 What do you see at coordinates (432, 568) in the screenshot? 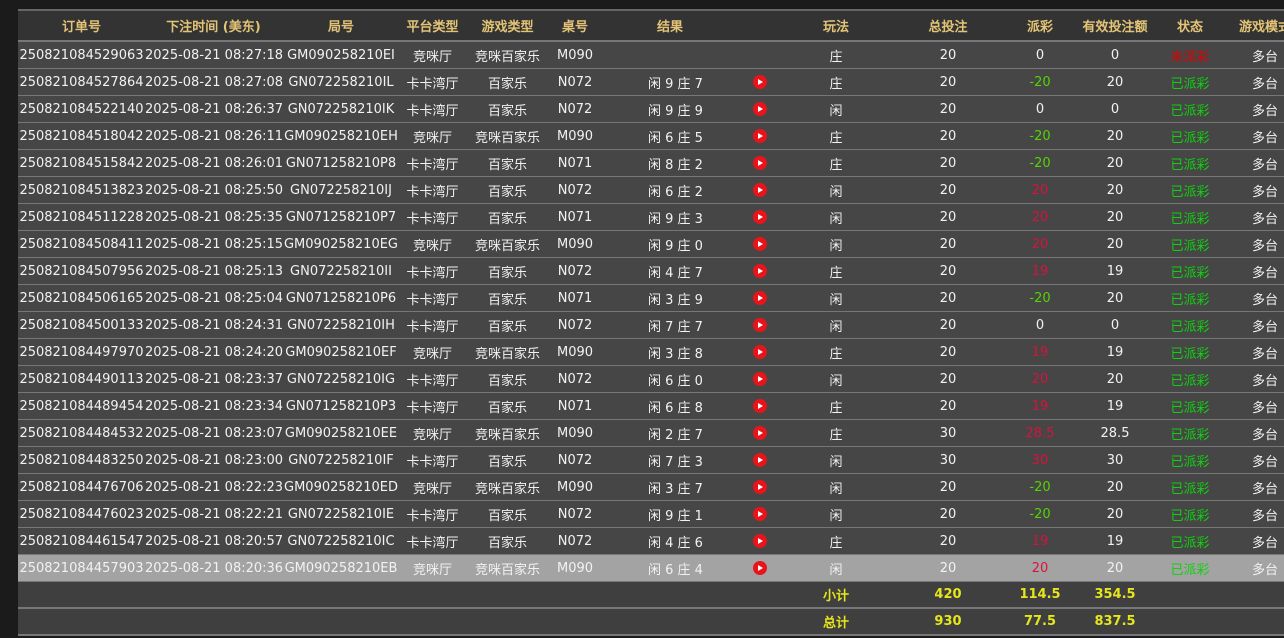
I see `cell-platform-type: 竞咪厅` at bounding box center [432, 568].